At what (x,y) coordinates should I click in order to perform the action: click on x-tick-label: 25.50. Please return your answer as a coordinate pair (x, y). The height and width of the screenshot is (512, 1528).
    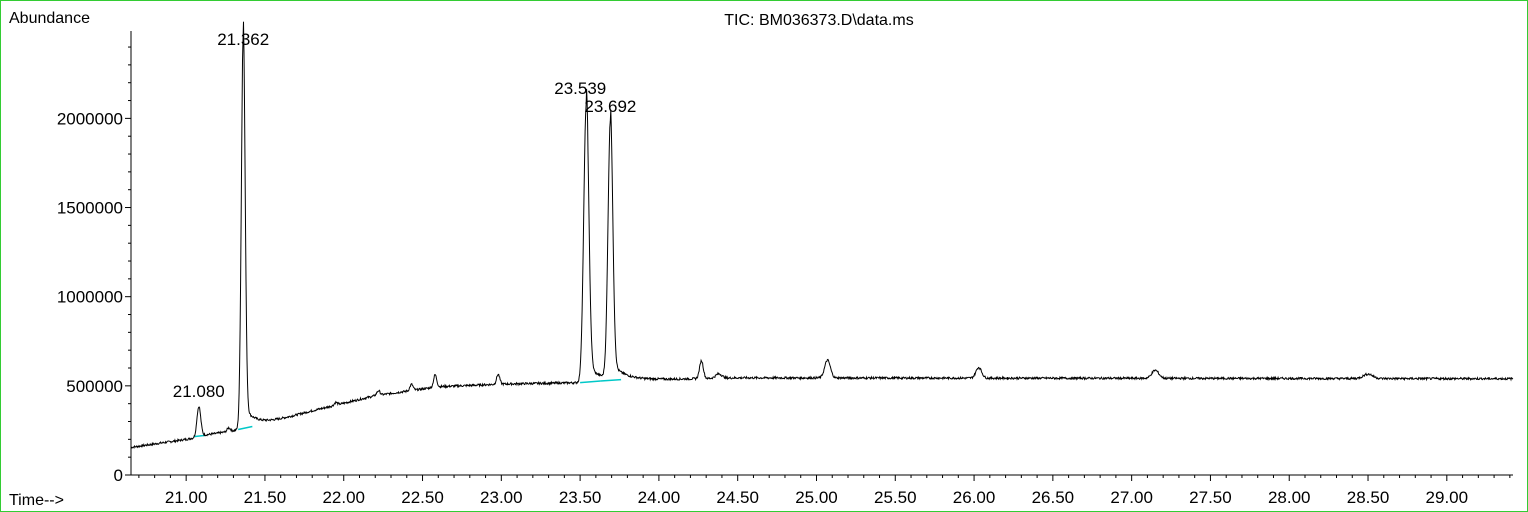
    Looking at the image, I should click on (895, 497).